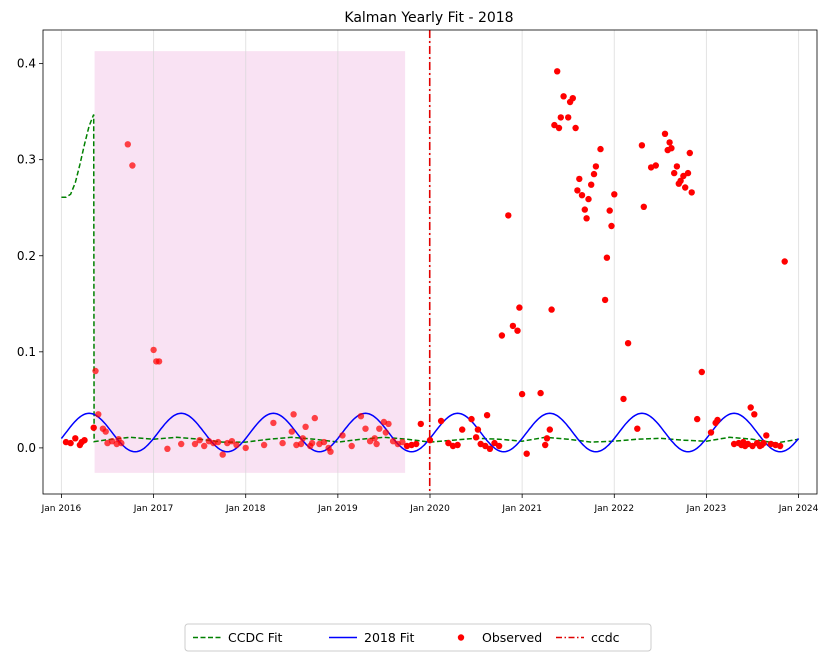 This screenshot has width=826, height=660. What do you see at coordinates (26, 256) in the screenshot?
I see `y-tick-label: 0.2` at bounding box center [26, 256].